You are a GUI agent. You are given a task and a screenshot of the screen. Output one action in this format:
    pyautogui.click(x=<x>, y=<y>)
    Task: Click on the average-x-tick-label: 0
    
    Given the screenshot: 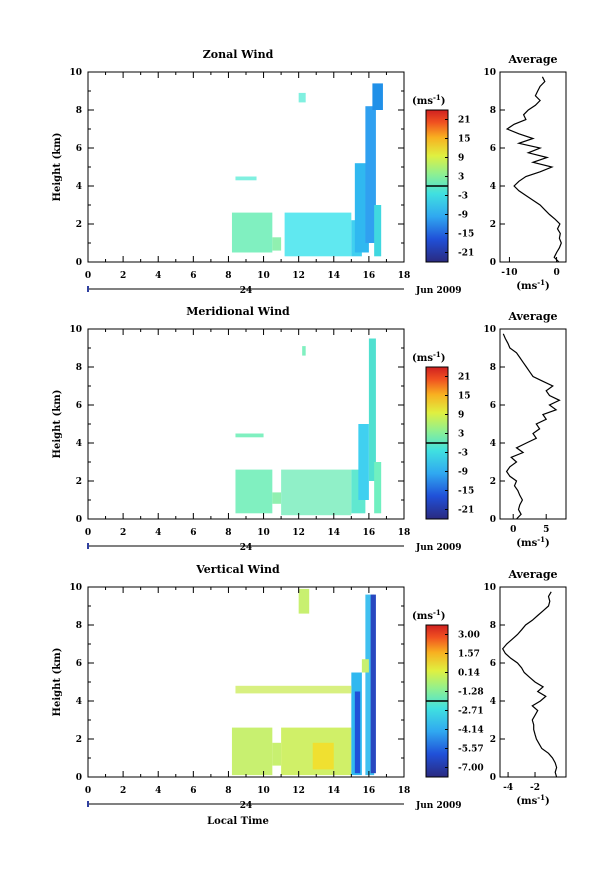 What is the action you would take?
    pyautogui.click(x=556, y=273)
    